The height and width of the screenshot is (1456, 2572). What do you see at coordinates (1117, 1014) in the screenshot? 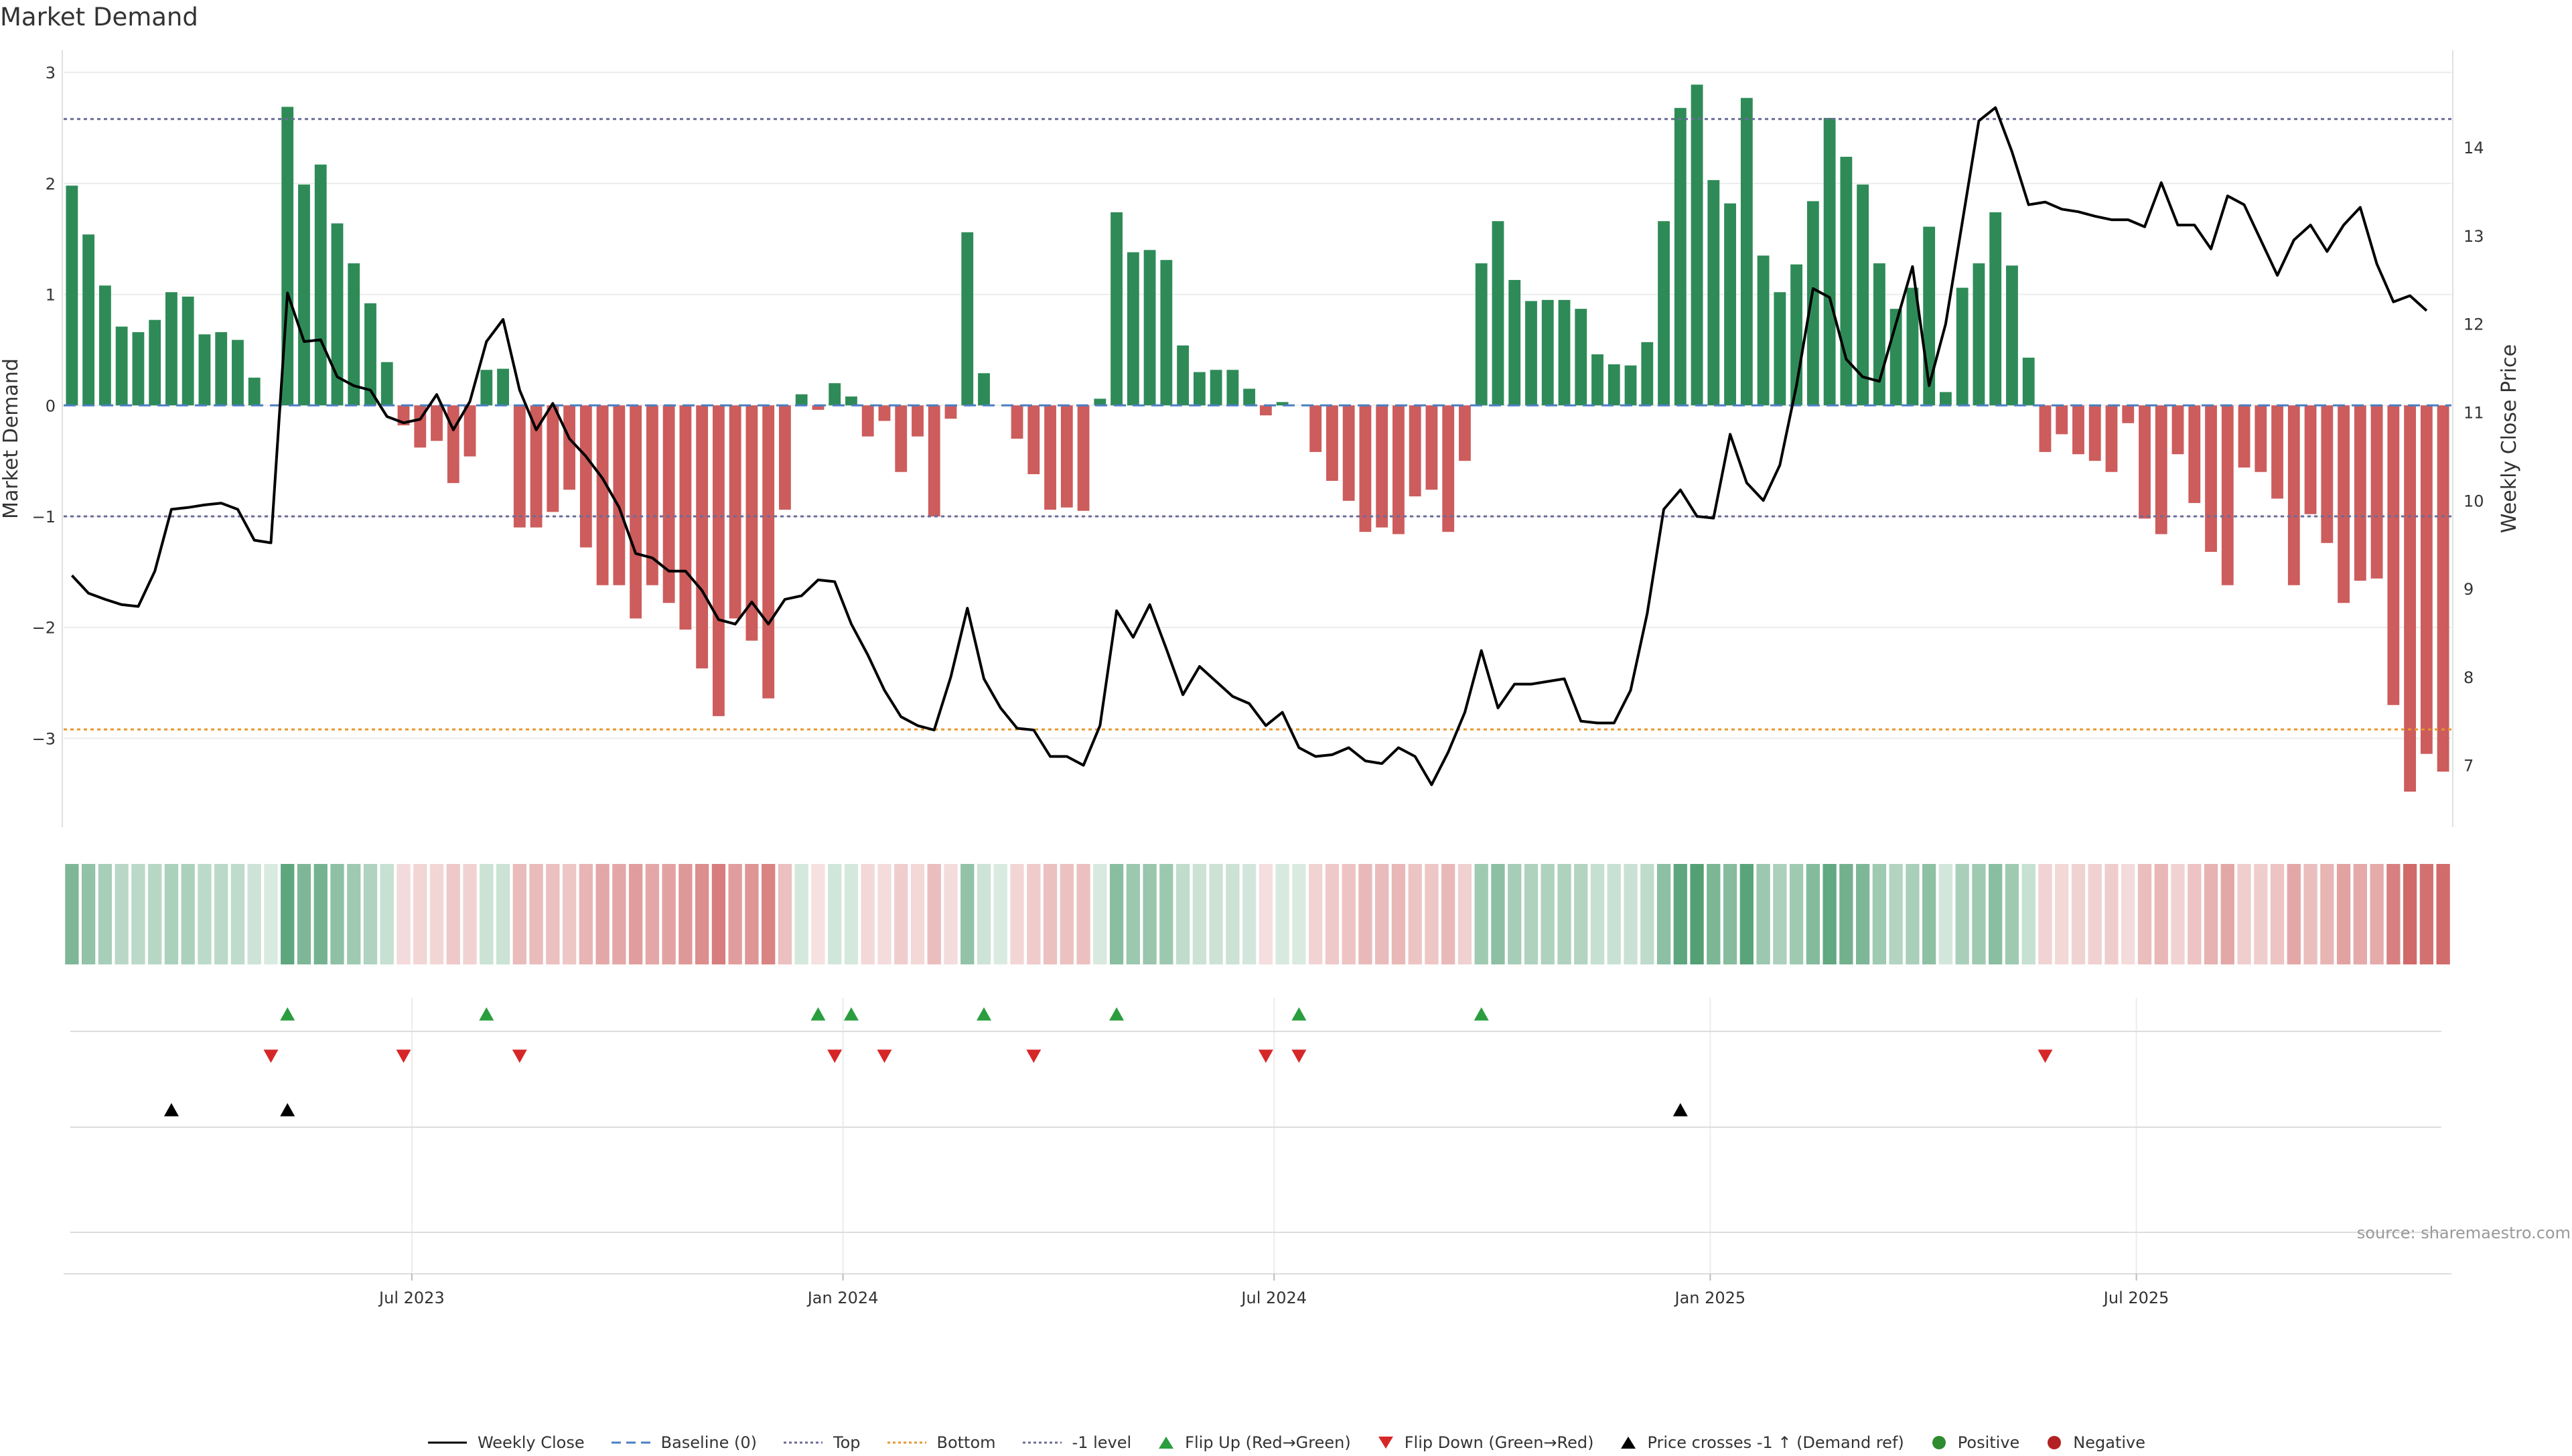
I see `flip-up-marker` at bounding box center [1117, 1014].